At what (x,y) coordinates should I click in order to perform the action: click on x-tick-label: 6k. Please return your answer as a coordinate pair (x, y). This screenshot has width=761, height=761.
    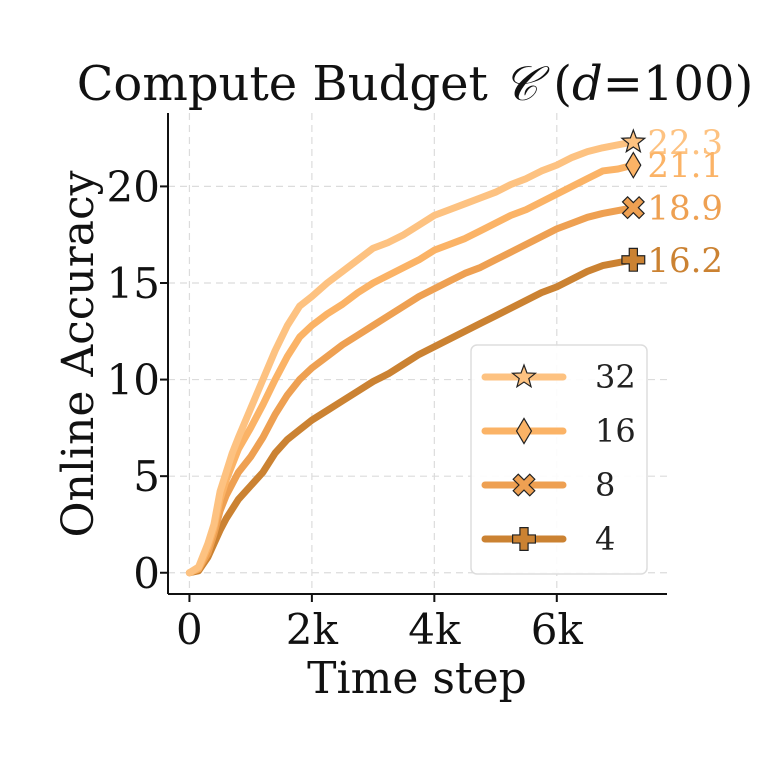
    Looking at the image, I should click on (557, 629).